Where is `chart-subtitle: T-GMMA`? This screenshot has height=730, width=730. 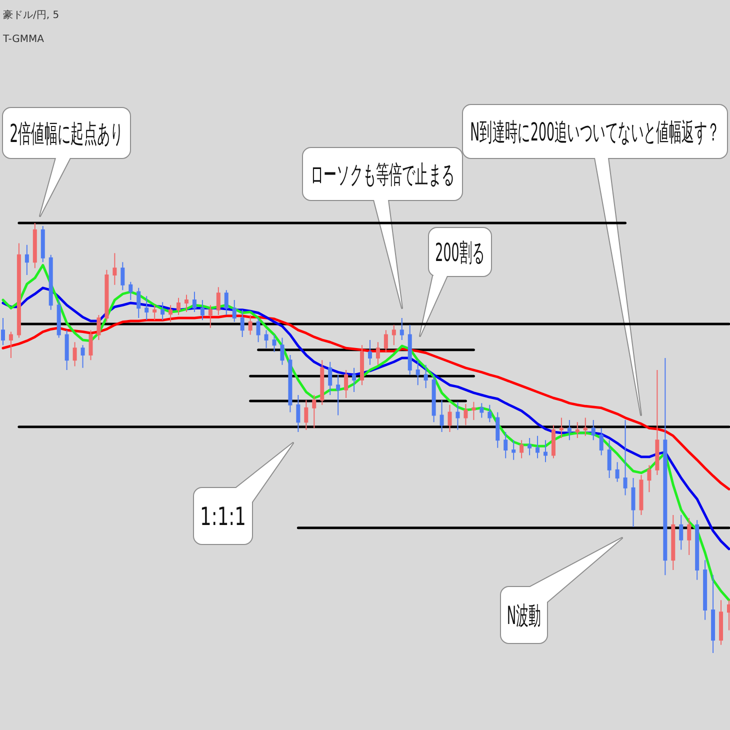
chart-subtitle: T-GMMA is located at coordinates (23, 39).